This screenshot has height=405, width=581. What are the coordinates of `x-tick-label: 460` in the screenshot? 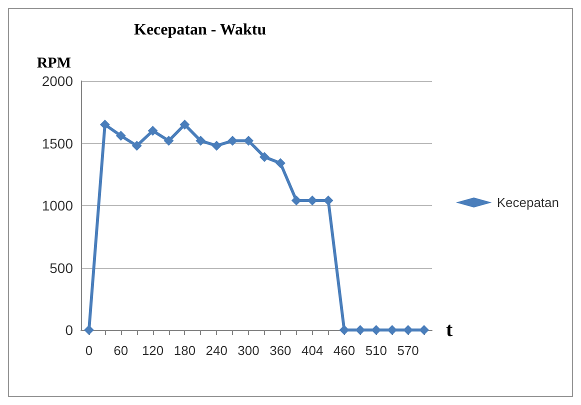 It's located at (344, 350).